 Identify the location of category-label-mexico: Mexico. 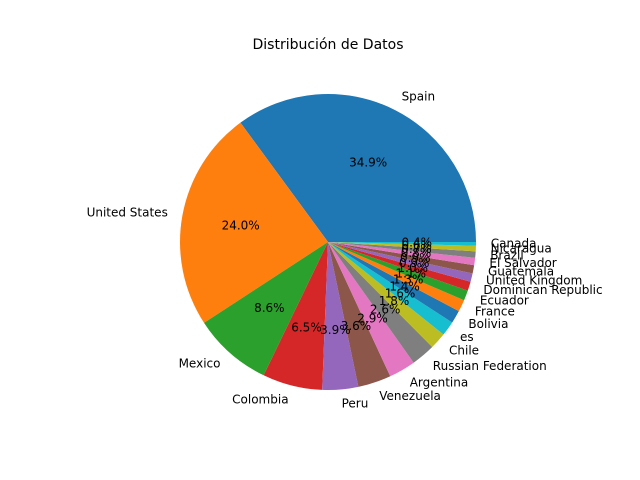
(200, 364).